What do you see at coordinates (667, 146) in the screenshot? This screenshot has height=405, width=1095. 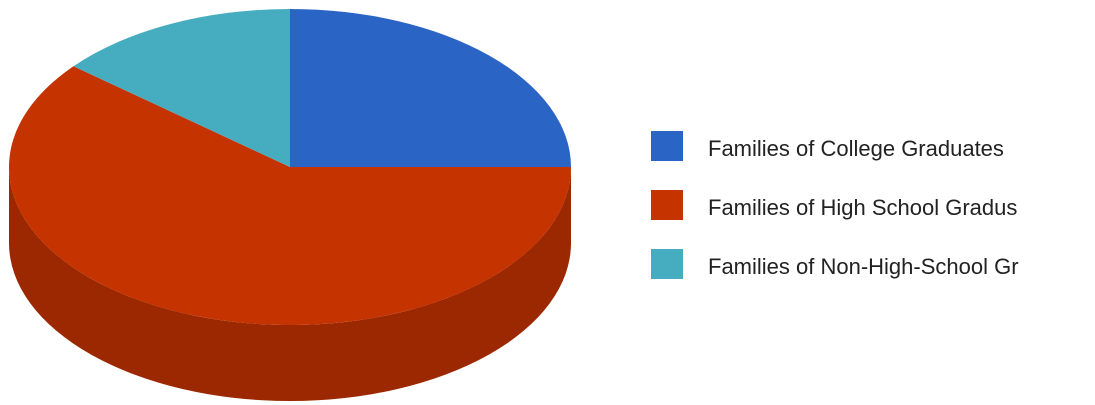 I see `legend-swatch-college-graduates` at bounding box center [667, 146].